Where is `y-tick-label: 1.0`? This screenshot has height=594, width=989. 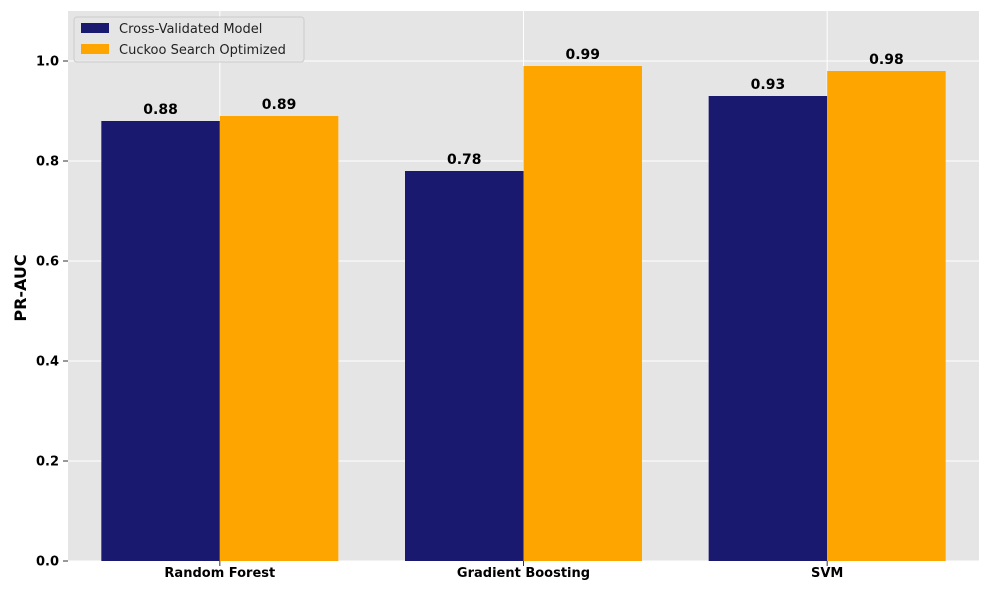 y-tick-label: 1.0 is located at coordinates (47, 62).